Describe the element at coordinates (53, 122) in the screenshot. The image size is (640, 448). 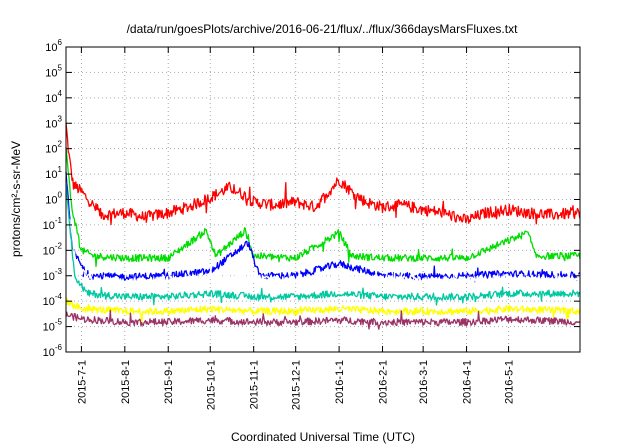
I see `y-tick-label: 10³` at that location.